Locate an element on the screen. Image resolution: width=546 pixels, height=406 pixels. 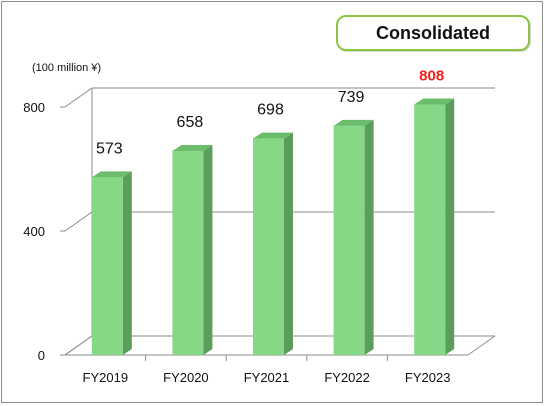
bar-value-label: 573 is located at coordinates (109, 148).